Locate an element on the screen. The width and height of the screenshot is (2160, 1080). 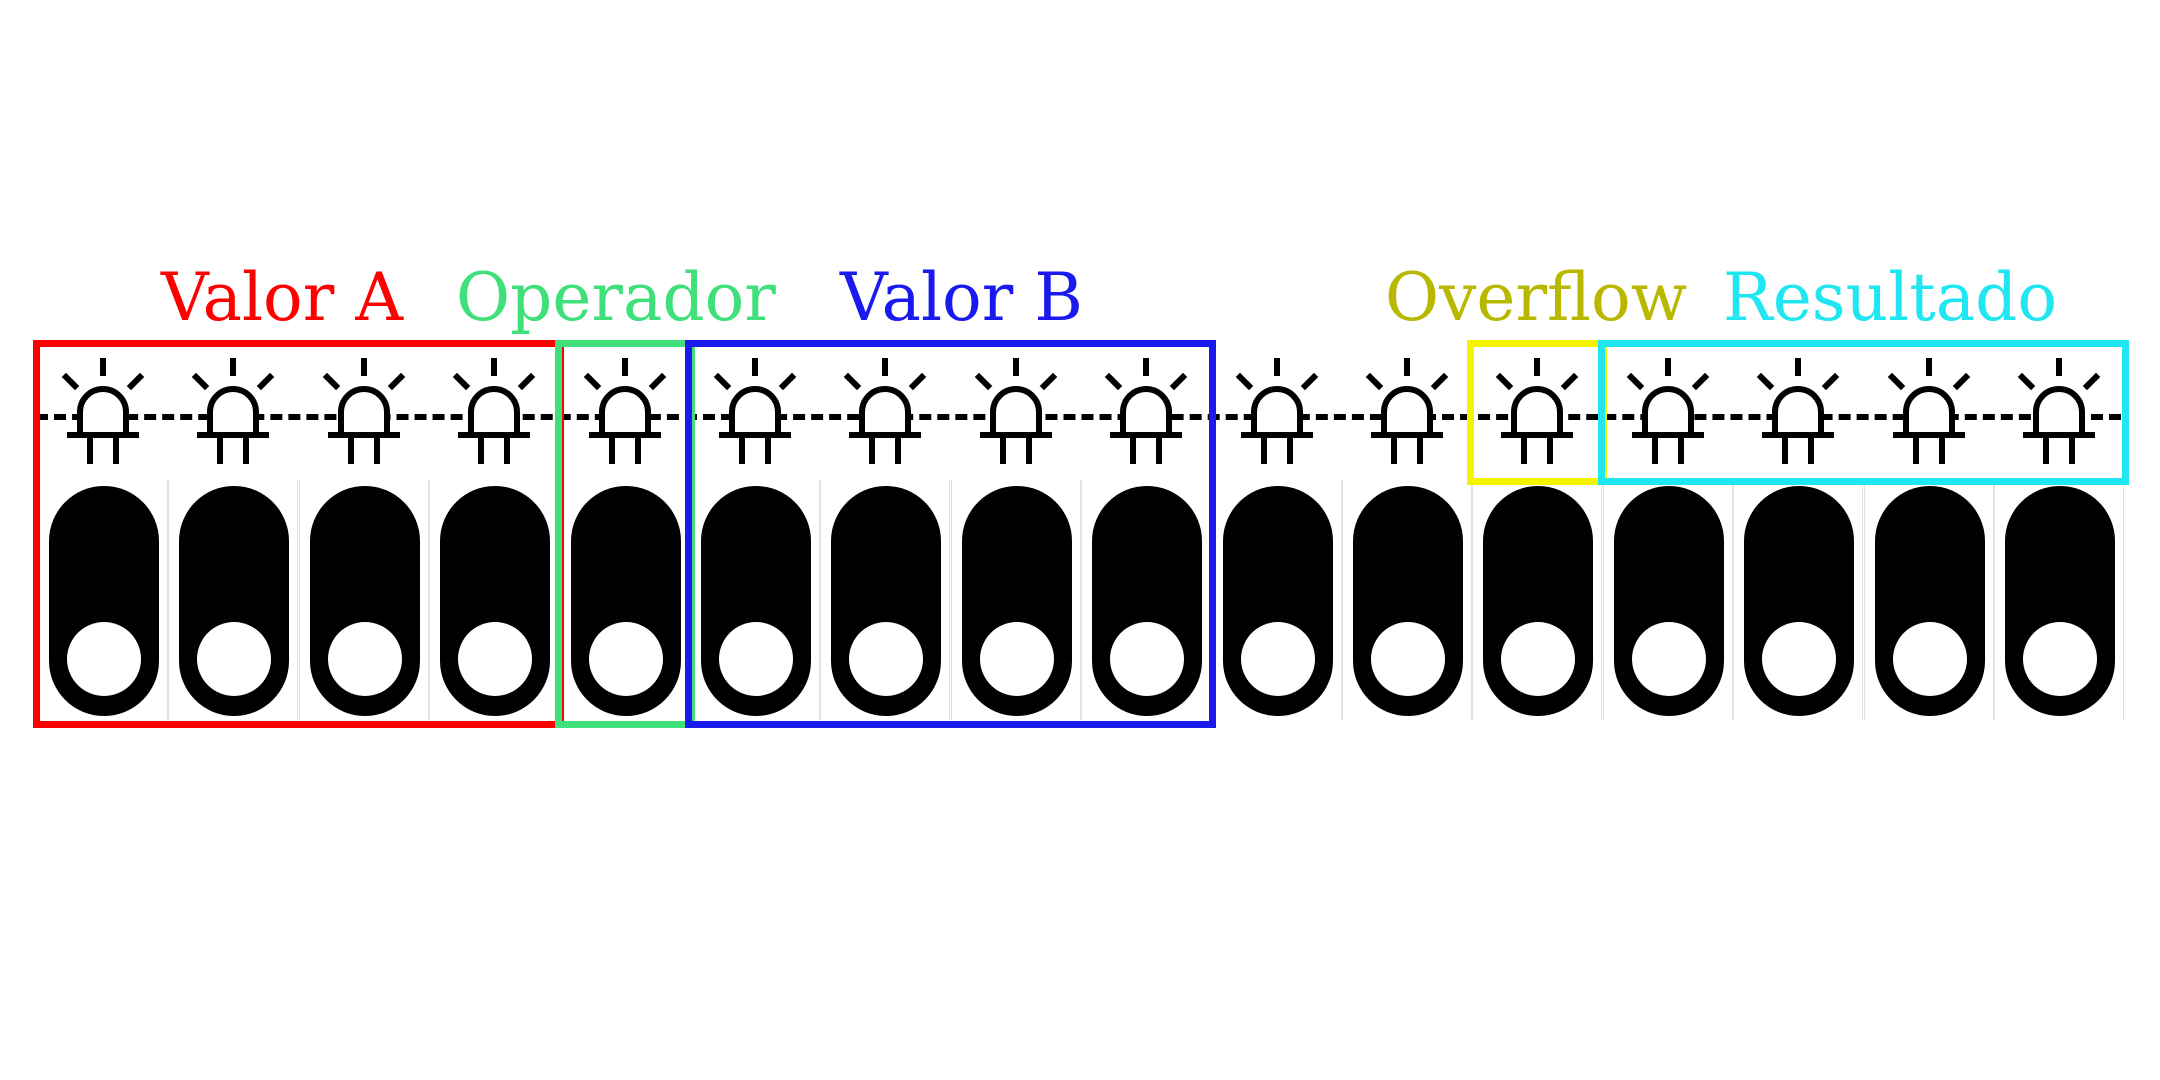
group-box-valor-b is located at coordinates (950, 534).